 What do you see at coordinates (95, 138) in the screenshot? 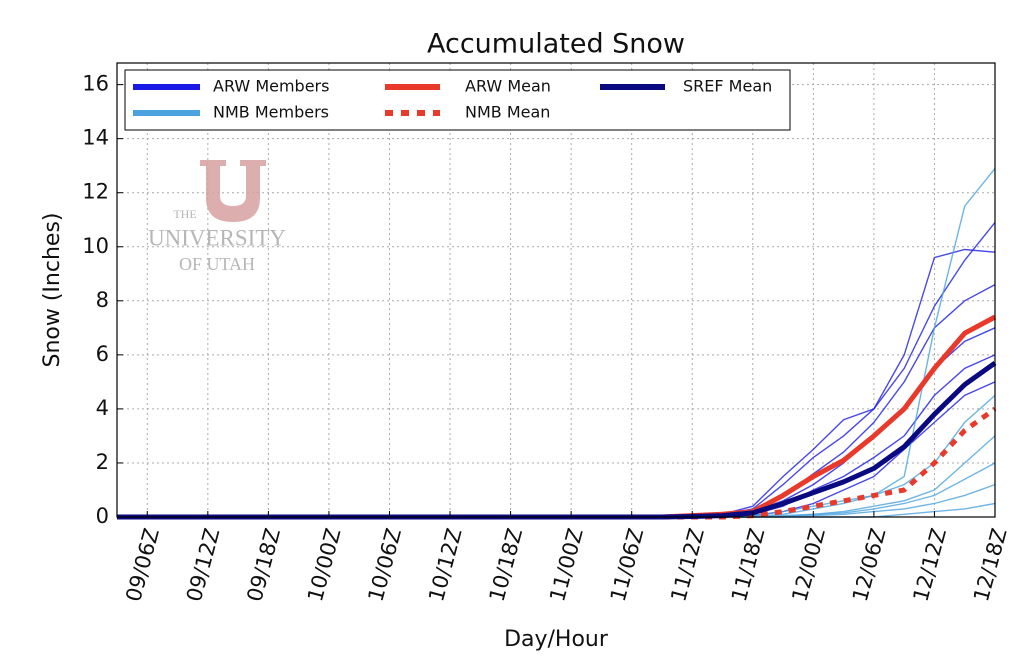
I see `y-tick-label: 14` at bounding box center [95, 138].